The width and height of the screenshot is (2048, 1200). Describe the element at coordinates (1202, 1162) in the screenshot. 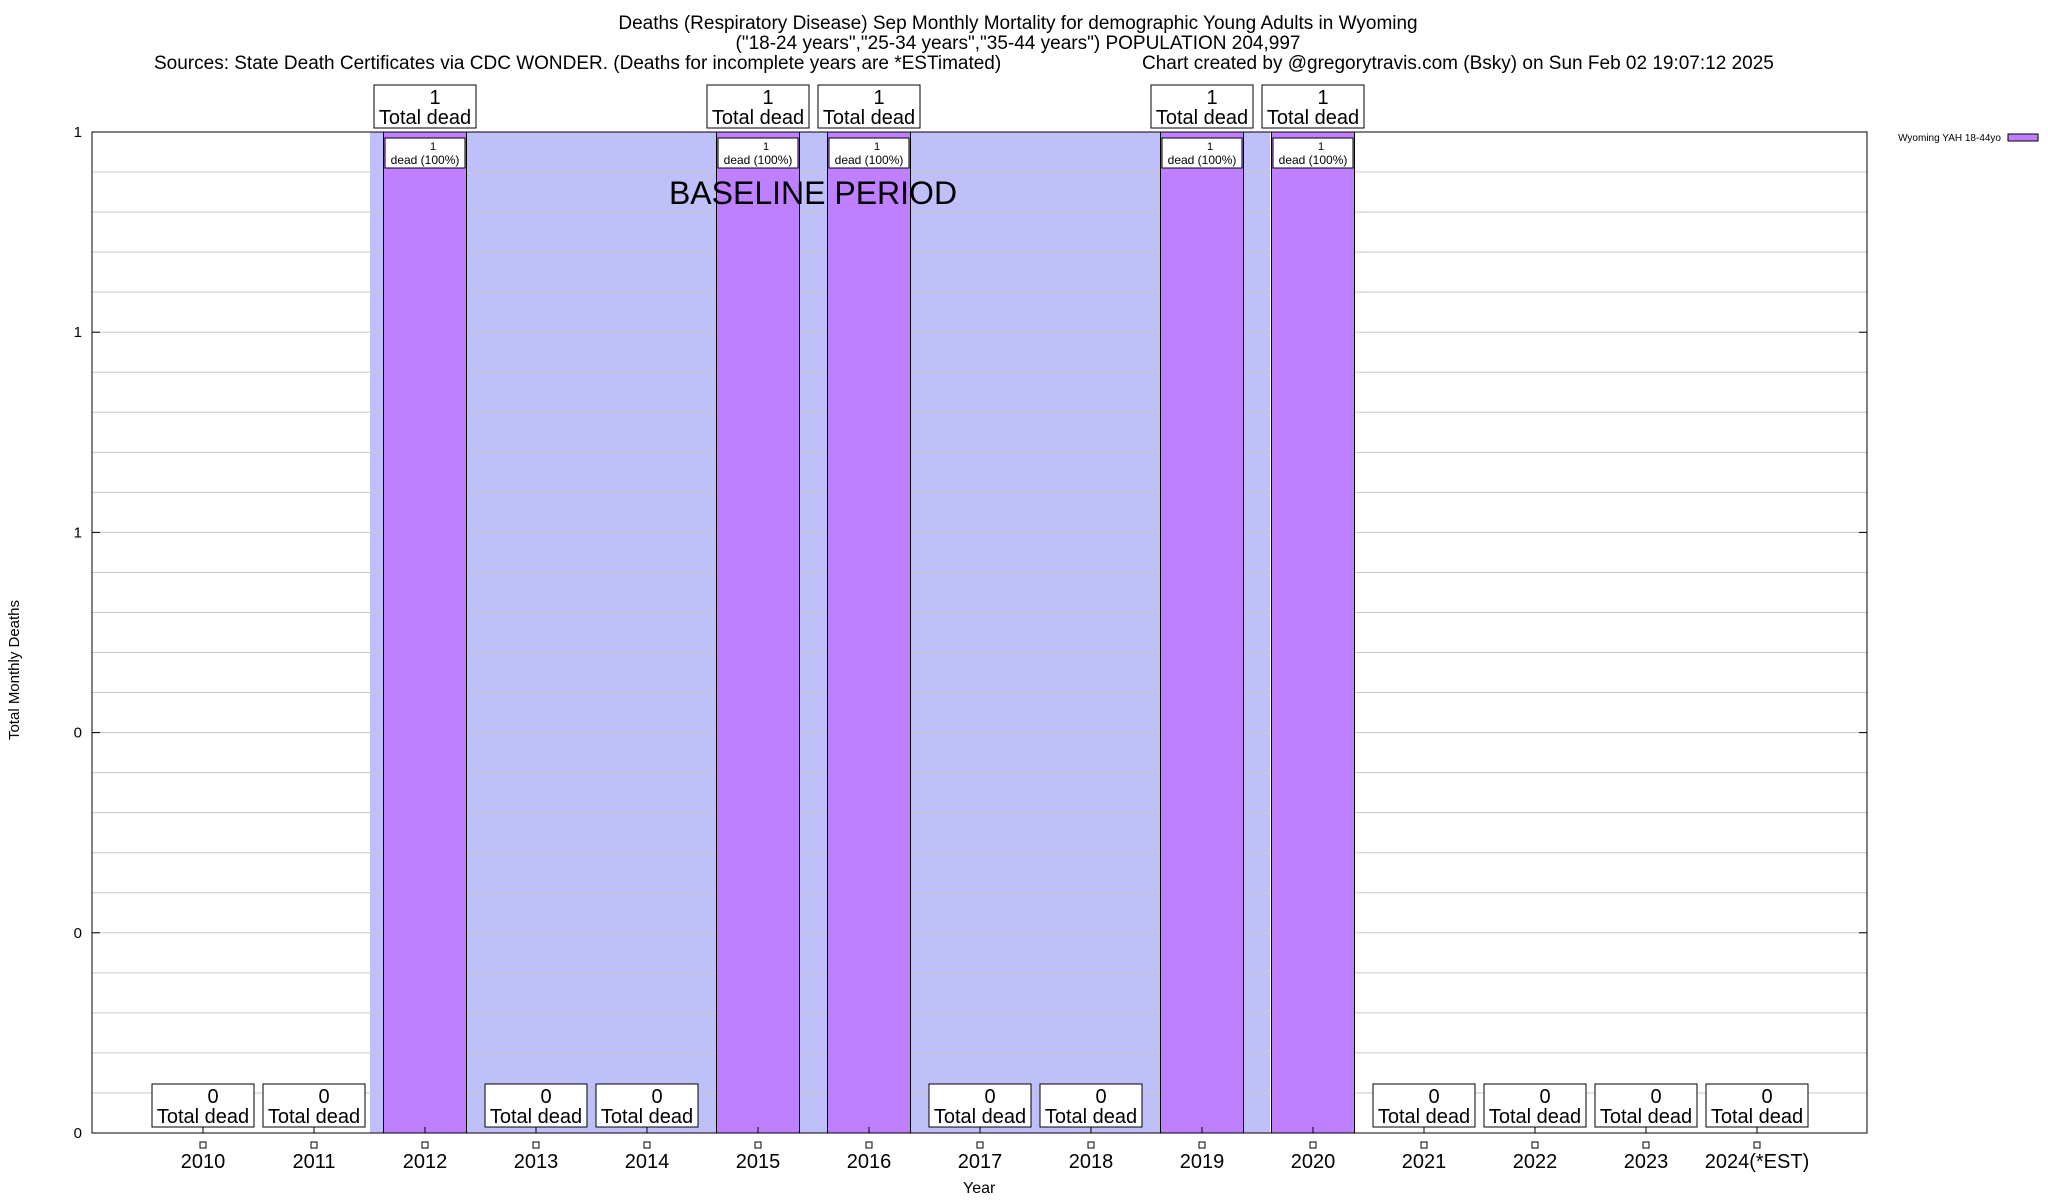

I see `x-tick-label: 2019` at that location.